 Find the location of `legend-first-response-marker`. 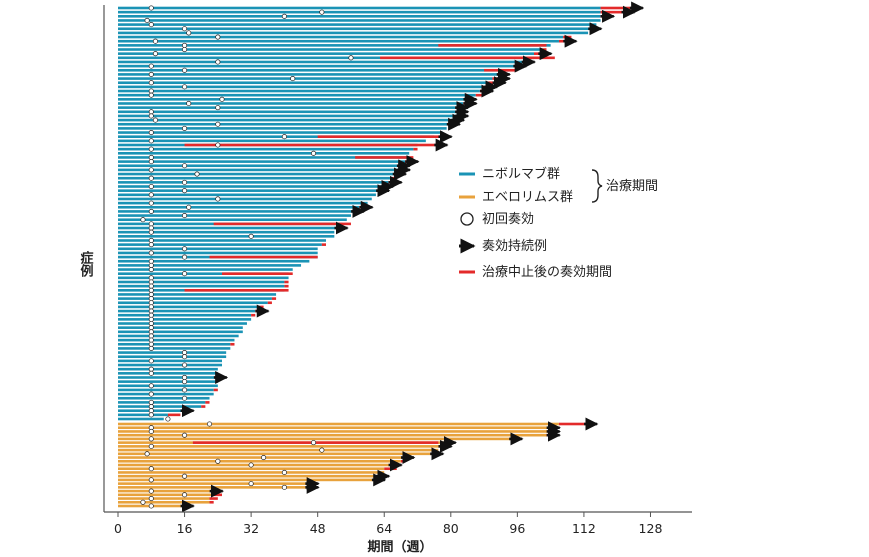

legend-first-response-marker is located at coordinates (467, 219).